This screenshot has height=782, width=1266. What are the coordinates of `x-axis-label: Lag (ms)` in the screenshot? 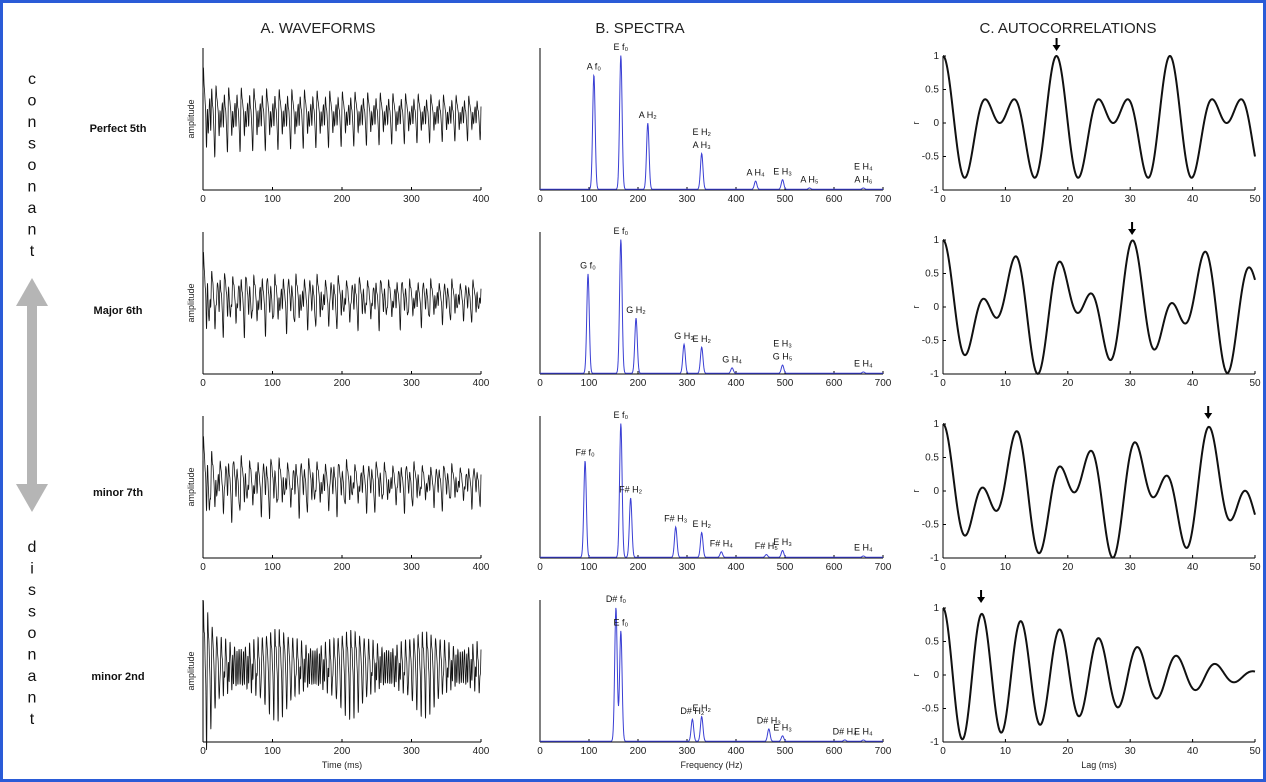 It's located at (1099, 765).